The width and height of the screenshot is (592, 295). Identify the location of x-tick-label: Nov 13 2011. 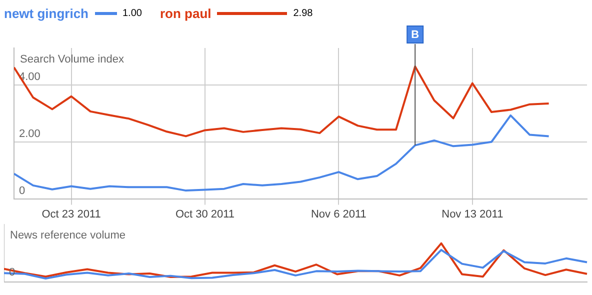
(473, 214).